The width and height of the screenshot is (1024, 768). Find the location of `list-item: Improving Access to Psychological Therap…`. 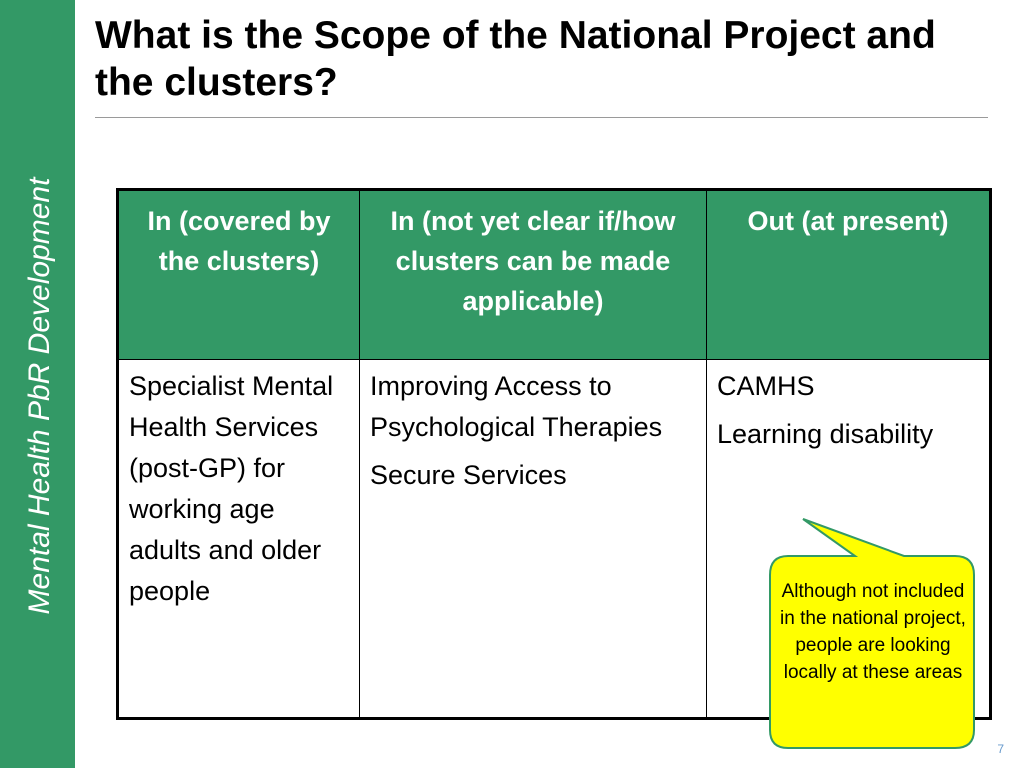

list-item: Improving Access to Psychological Therap… is located at coordinates (516, 406).